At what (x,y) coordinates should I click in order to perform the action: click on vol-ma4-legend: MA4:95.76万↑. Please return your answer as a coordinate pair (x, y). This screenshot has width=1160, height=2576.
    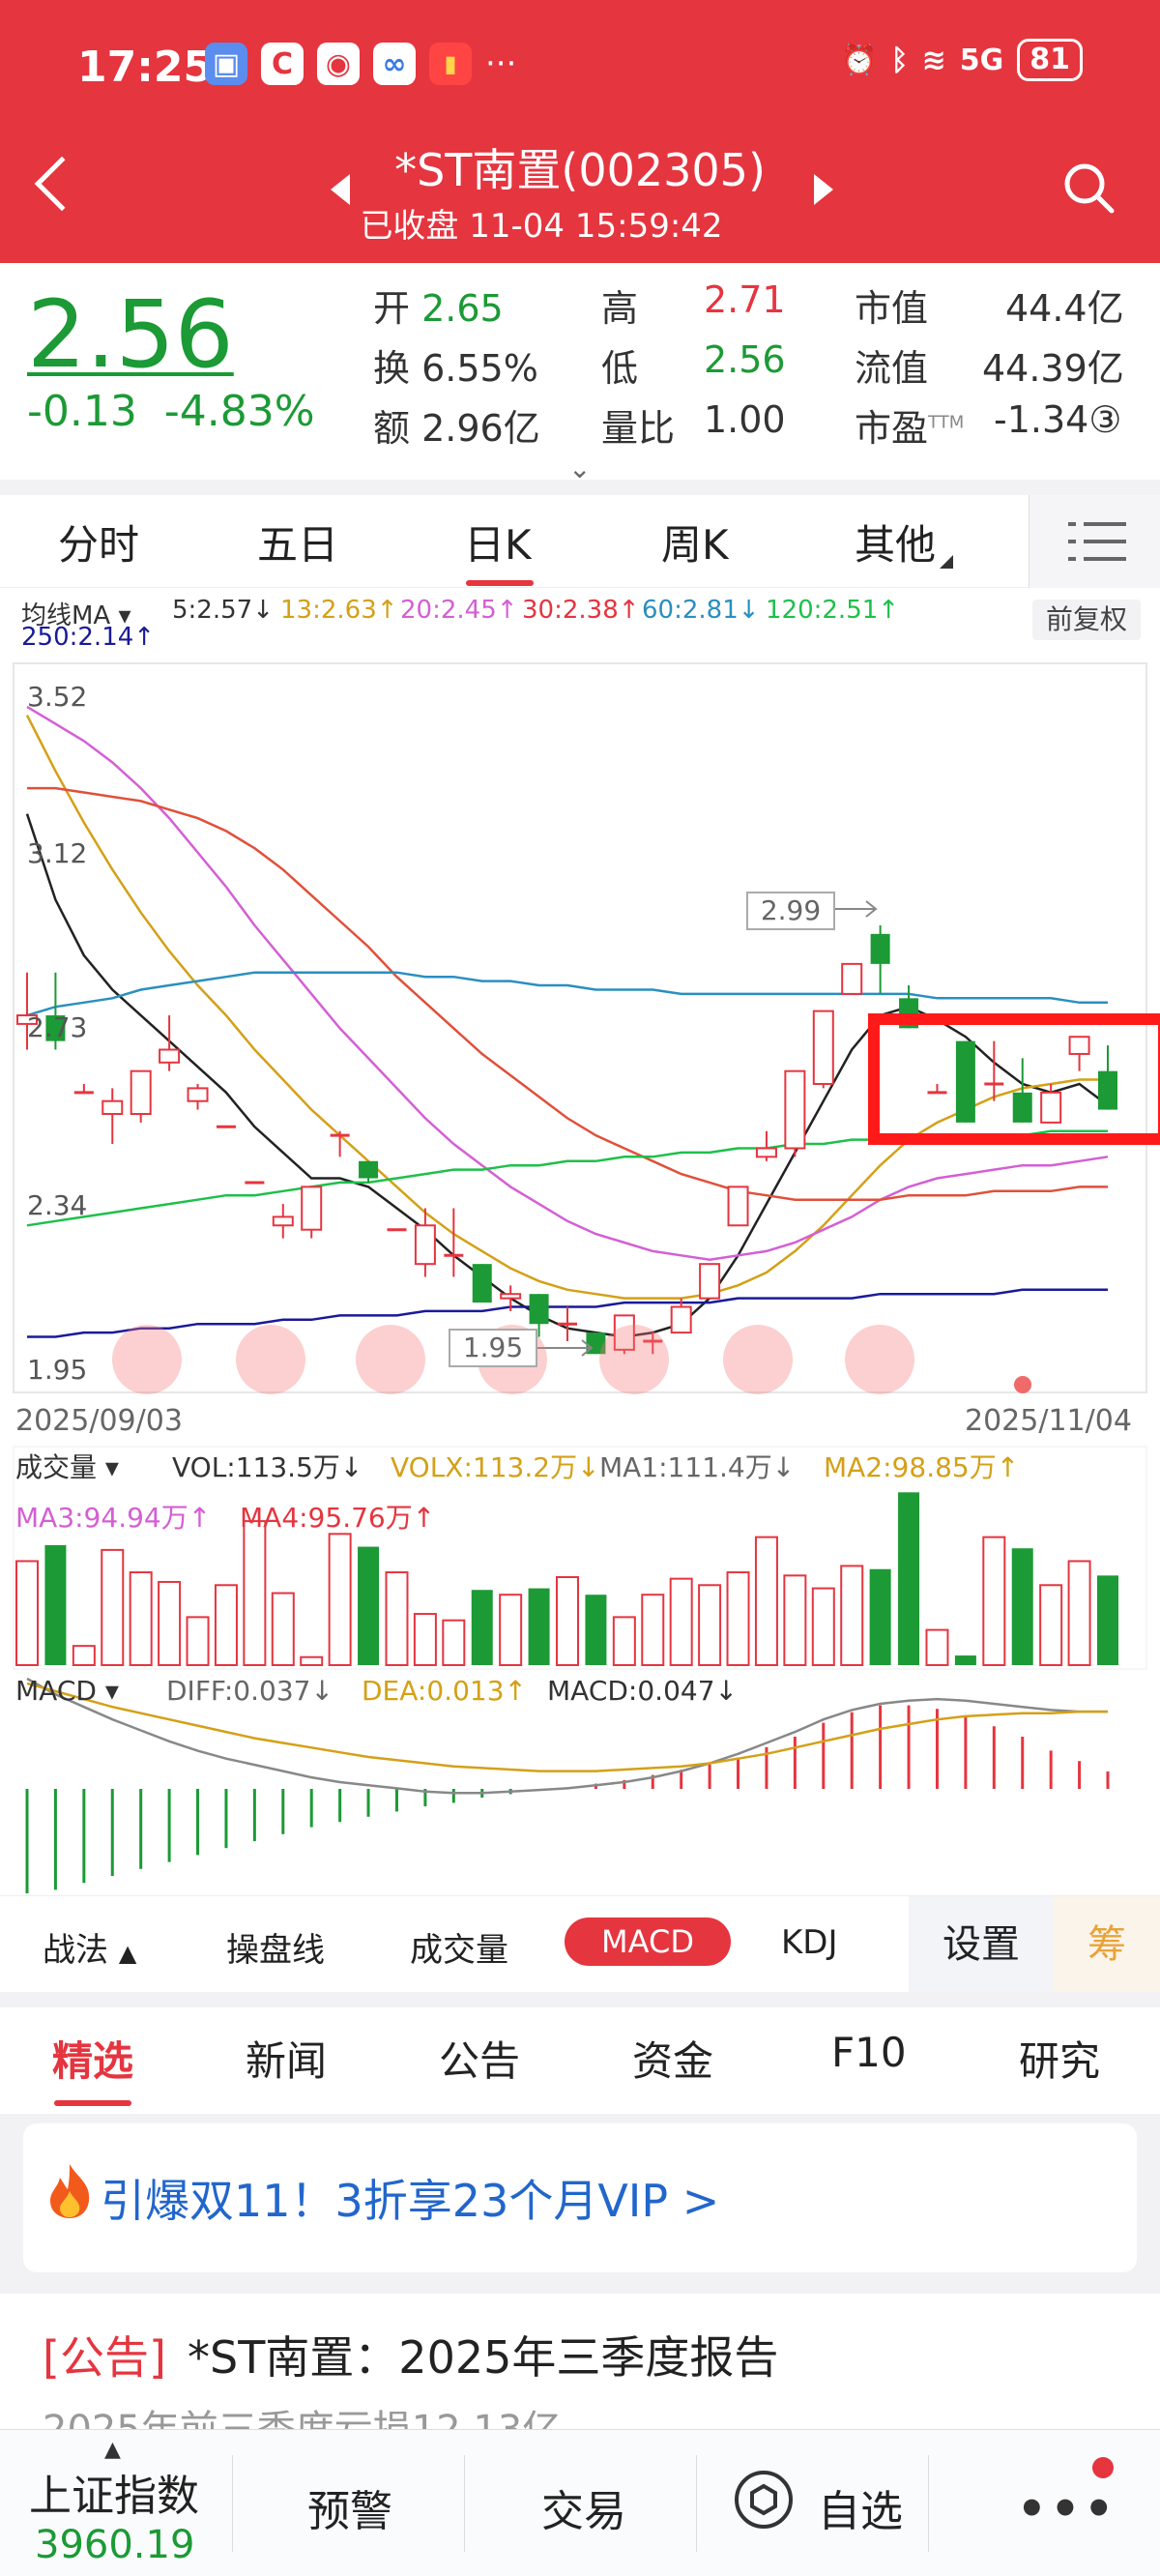
    Looking at the image, I should click on (338, 1518).